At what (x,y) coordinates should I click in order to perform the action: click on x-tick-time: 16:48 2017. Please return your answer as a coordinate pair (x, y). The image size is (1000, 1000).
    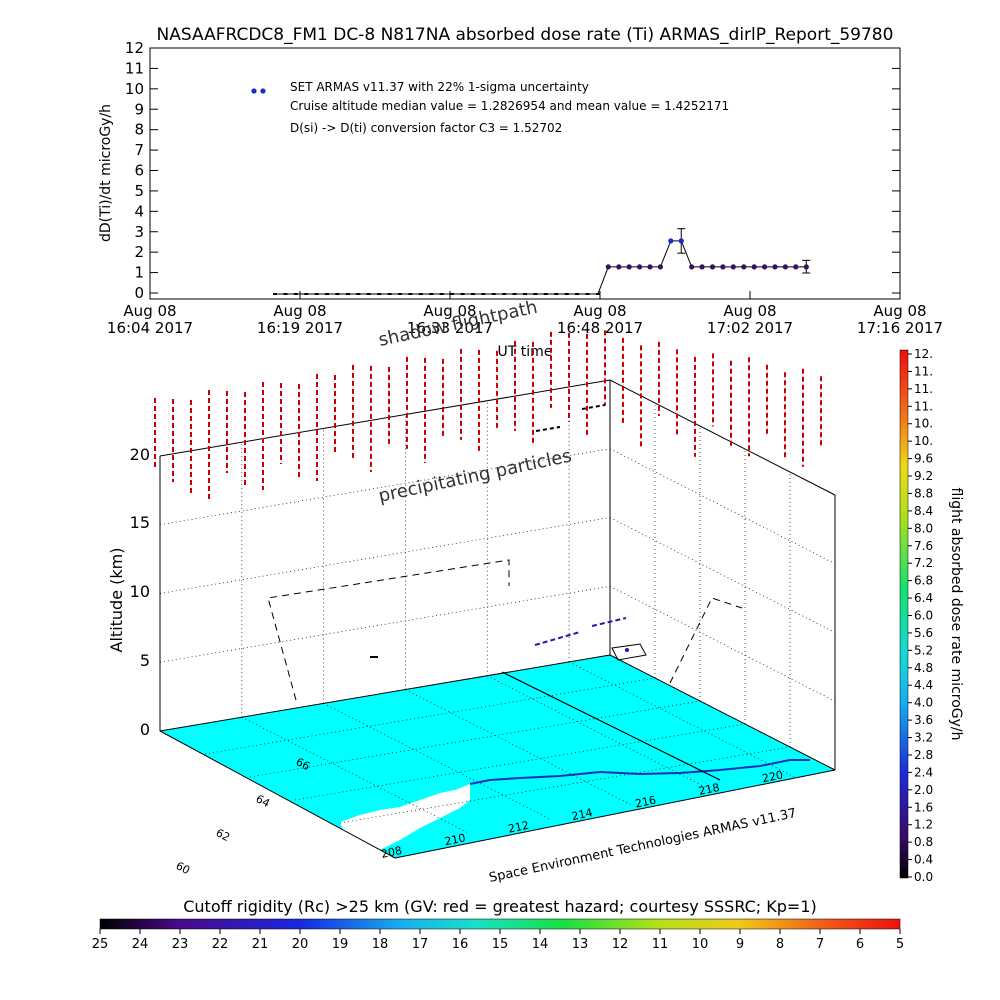
    Looking at the image, I should click on (600, 328).